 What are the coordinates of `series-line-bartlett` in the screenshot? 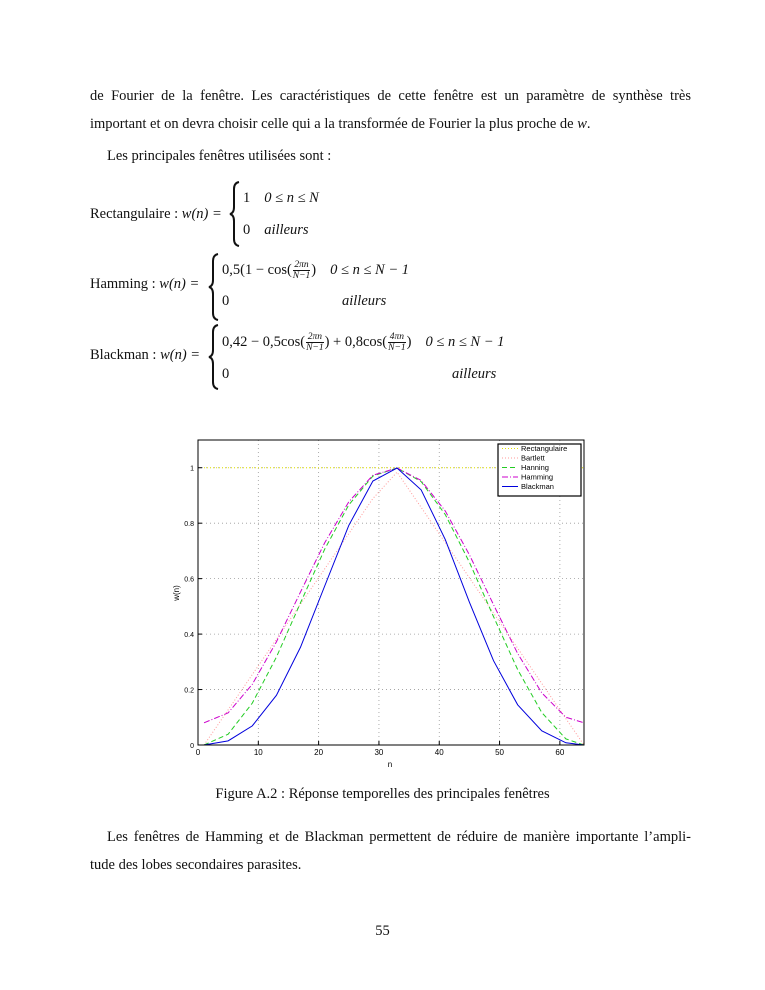 It's located at (394, 608).